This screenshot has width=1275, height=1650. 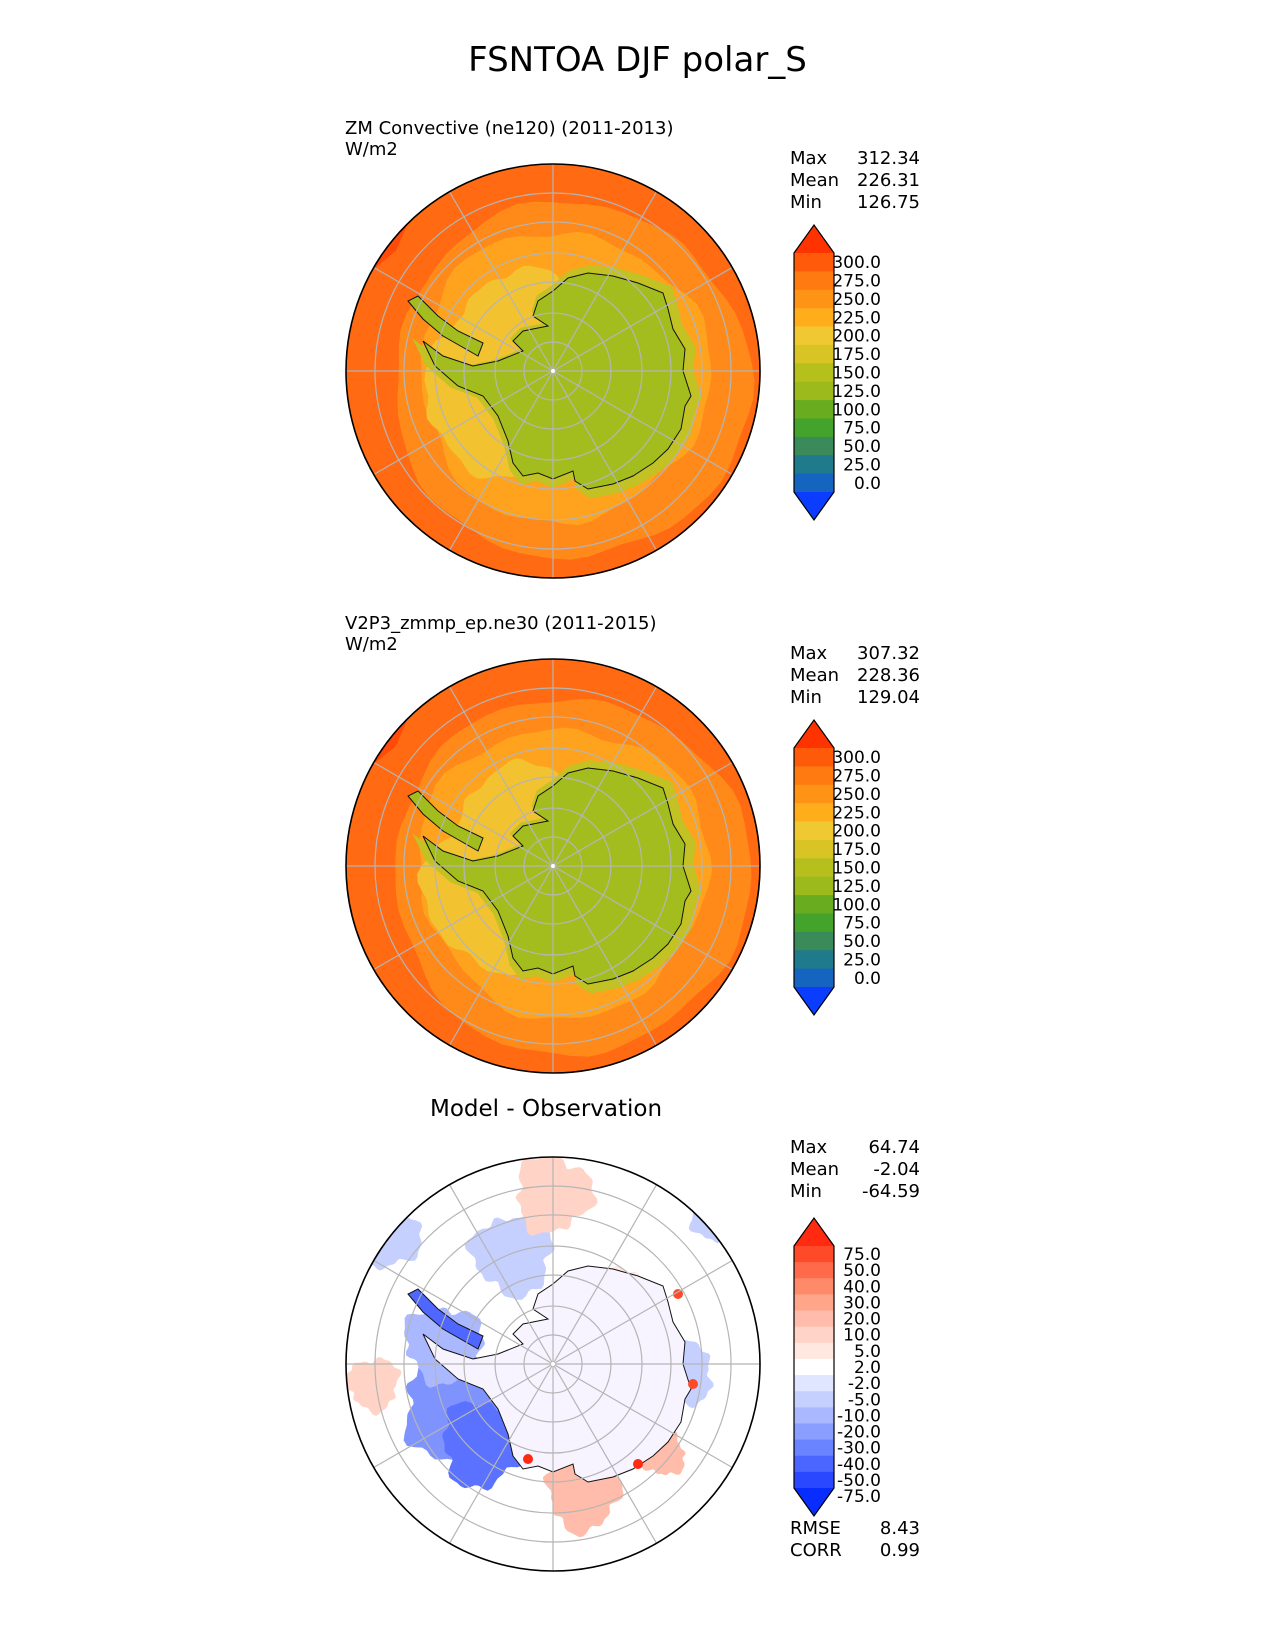 What do you see at coordinates (815, 1528) in the screenshot?
I see `rmse-label: RMSE` at bounding box center [815, 1528].